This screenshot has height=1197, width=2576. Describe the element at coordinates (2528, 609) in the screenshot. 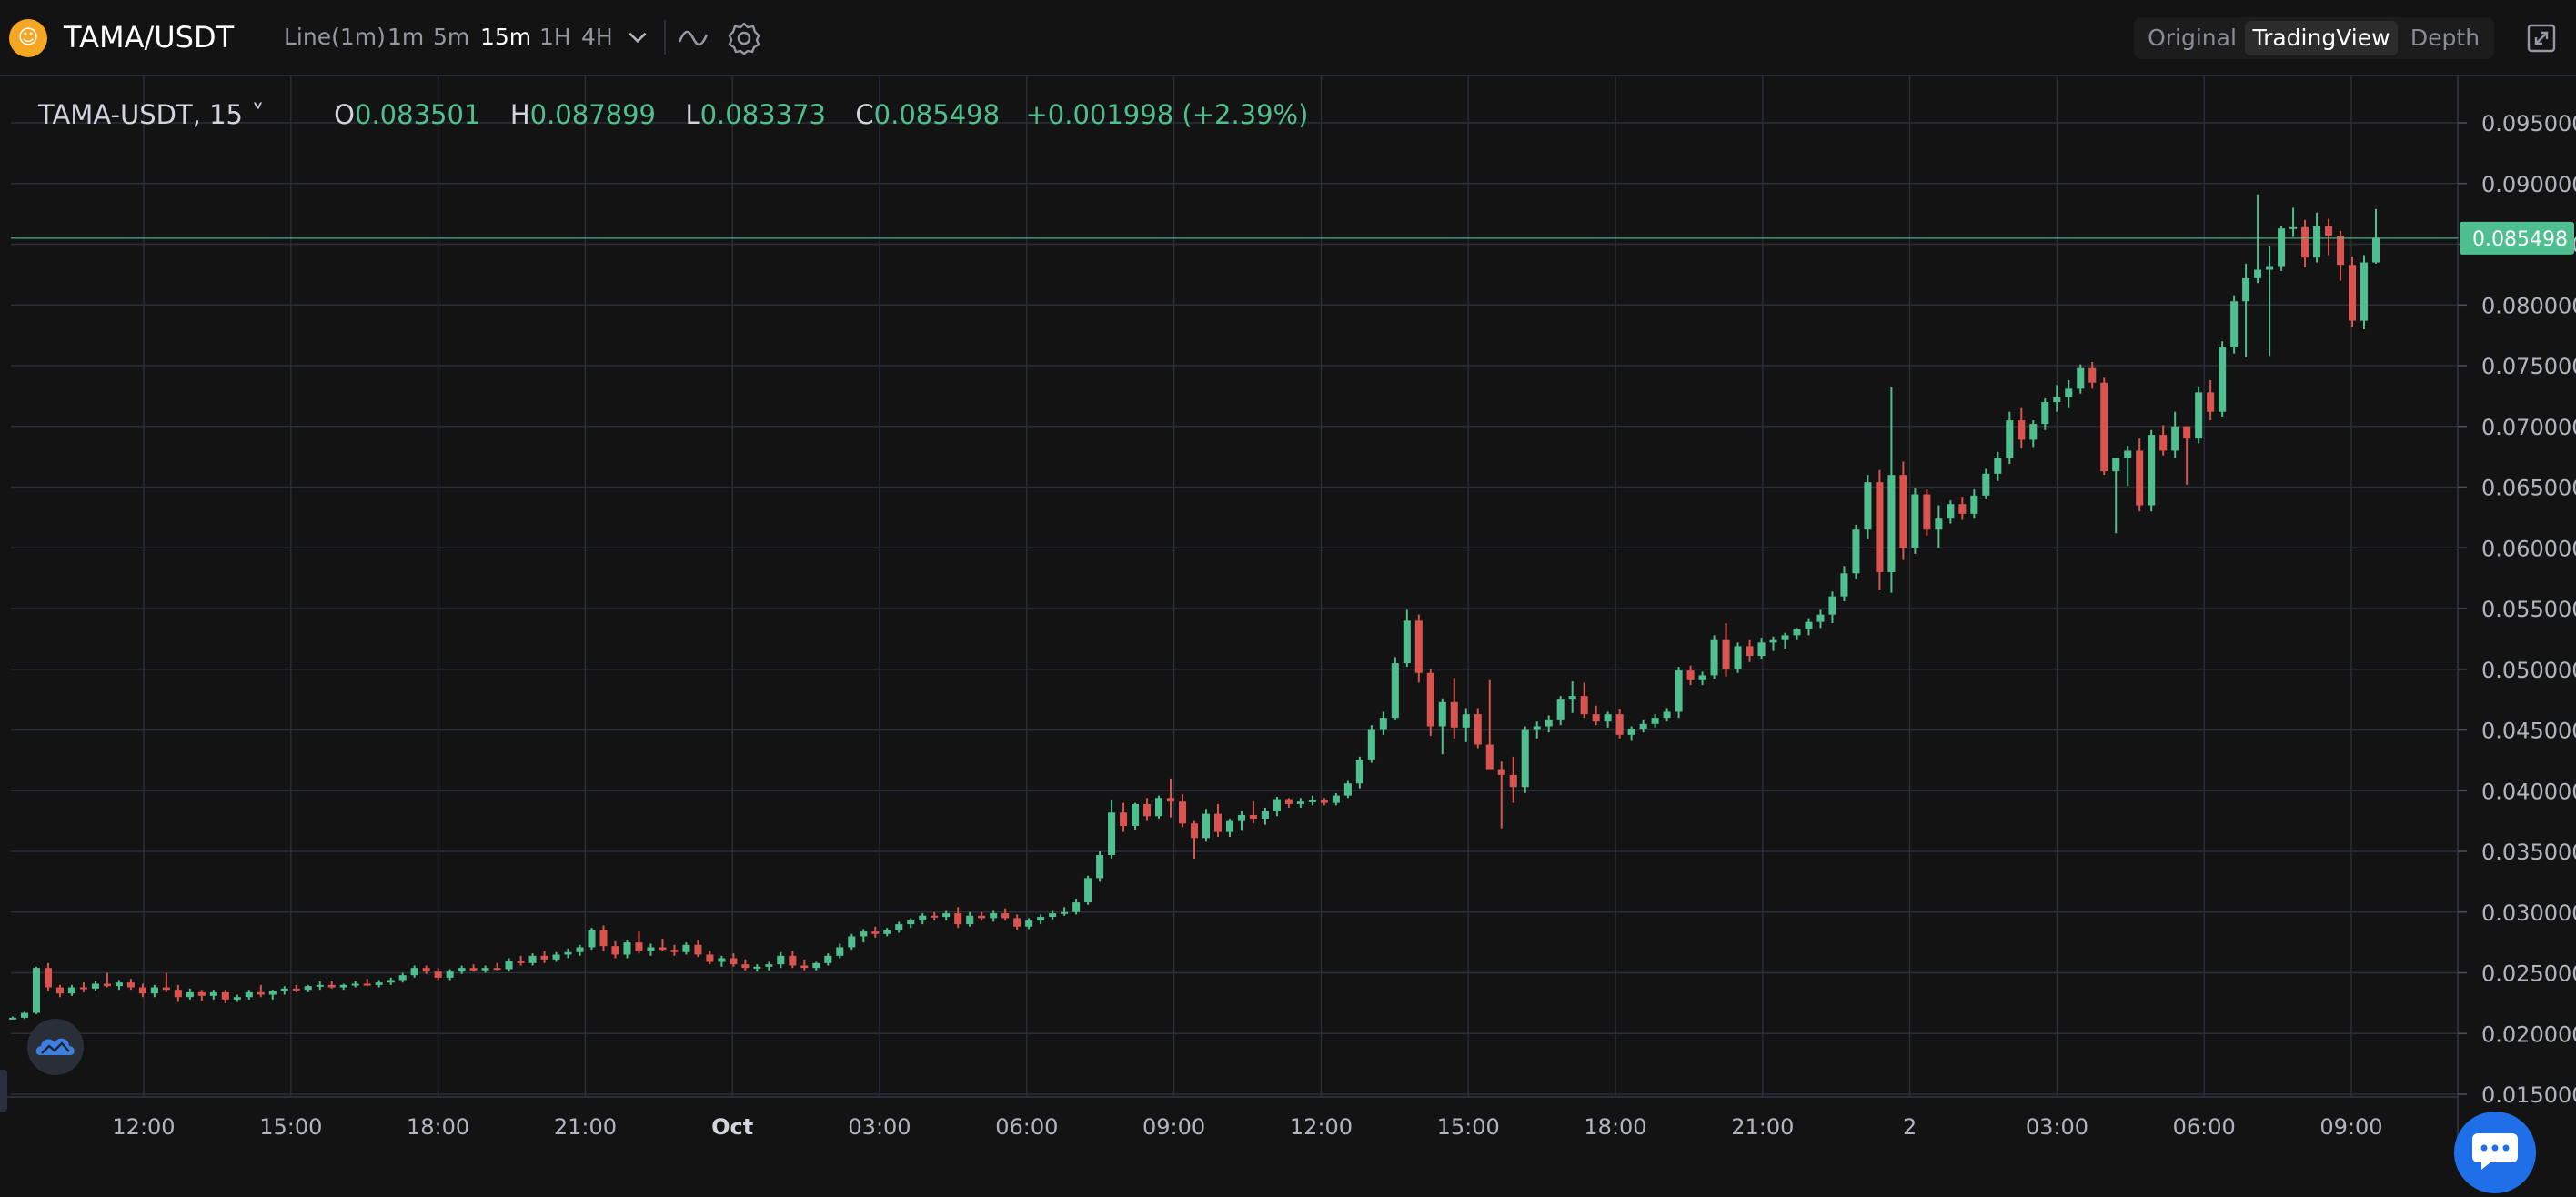

I see `y-tick-label: 0.055000` at that location.